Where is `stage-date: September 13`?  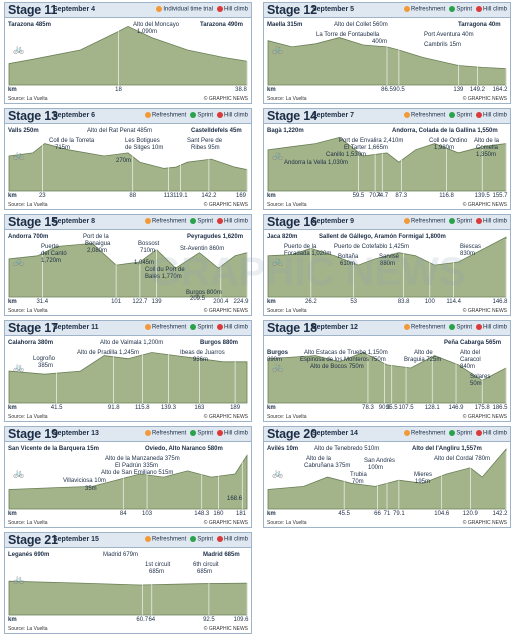
stage-date: September 13 is located at coordinates (76, 433).